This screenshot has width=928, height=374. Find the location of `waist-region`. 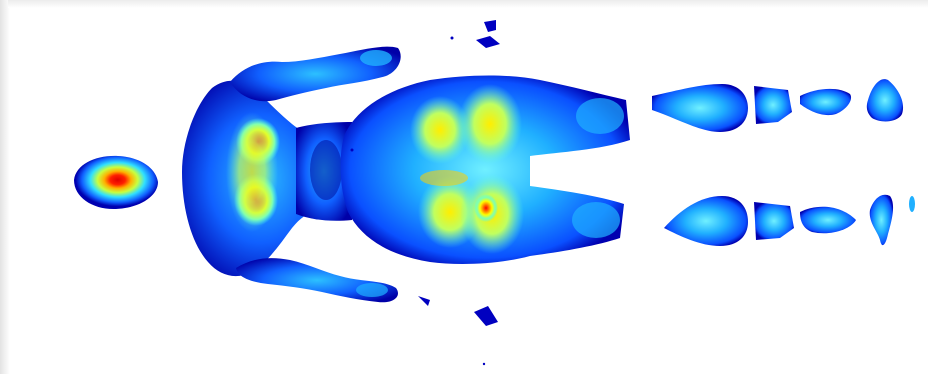

waist-region is located at coordinates (324, 171).